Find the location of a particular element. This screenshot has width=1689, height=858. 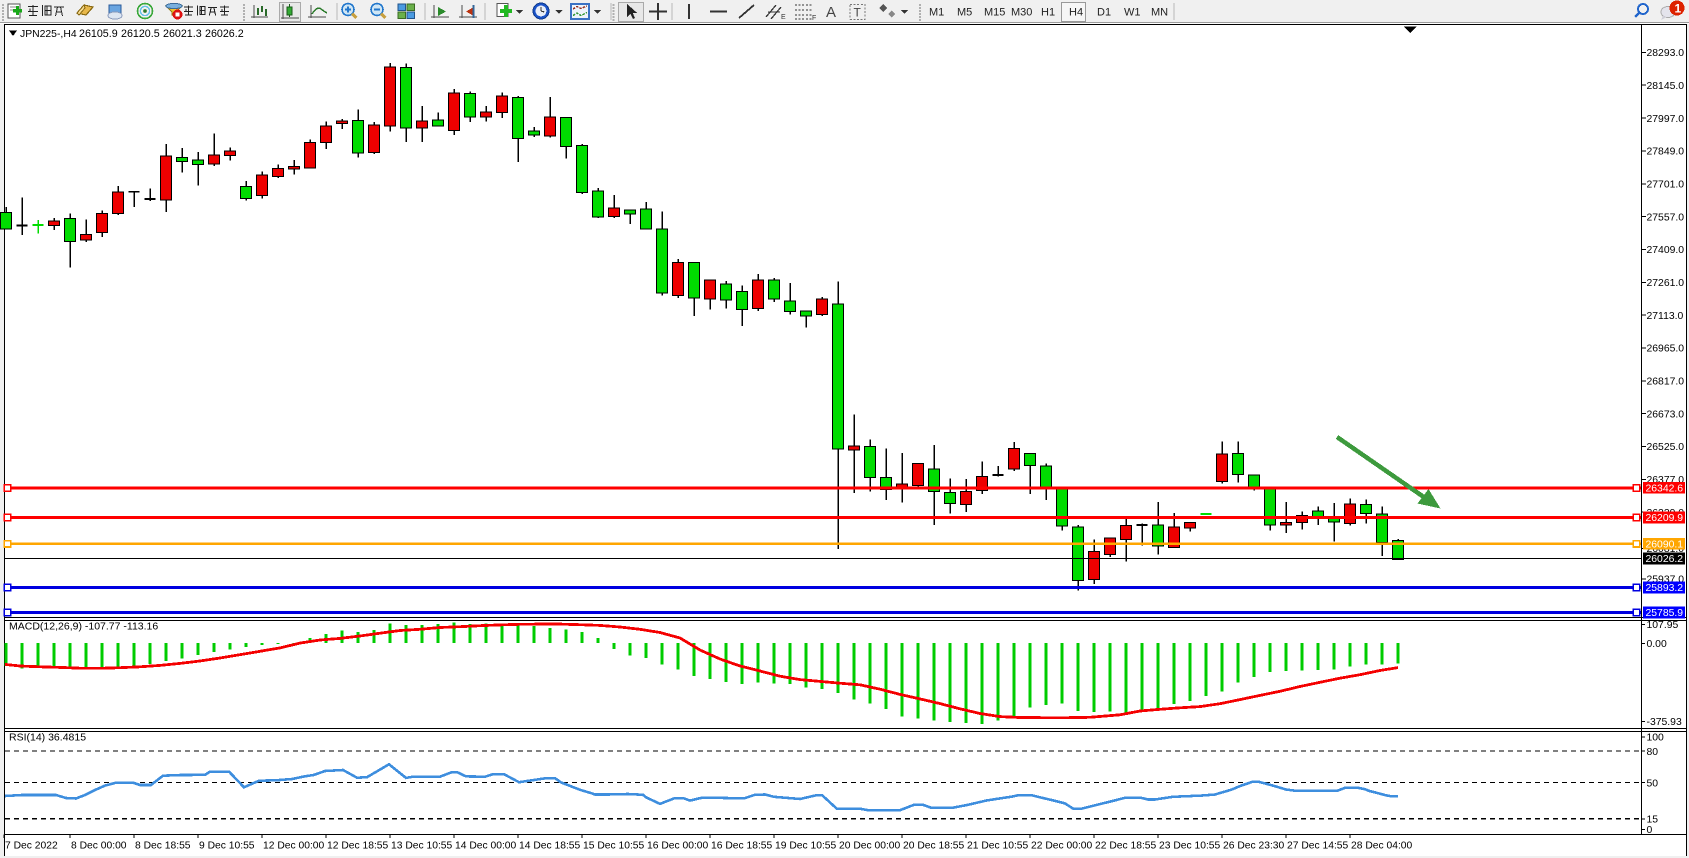

svg-text: 50 is located at coordinates (1653, 783).